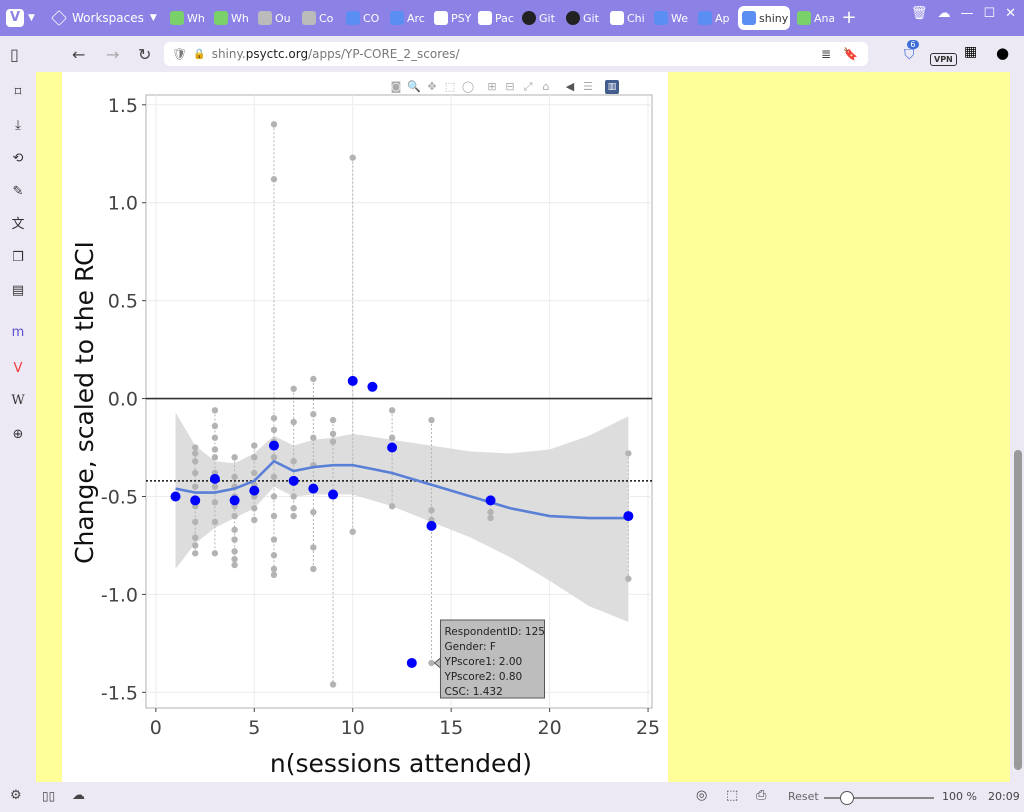  I want to click on window-controls: 🗑 ☁ — ☐ ✕, so click(963, 13).